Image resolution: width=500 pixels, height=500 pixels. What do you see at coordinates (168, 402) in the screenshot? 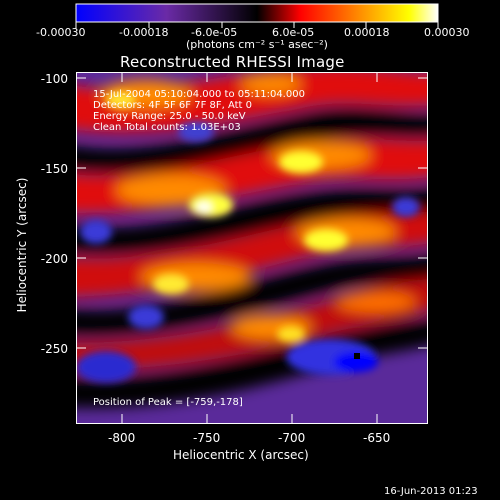
I see `peak-position: Position of Peak = [-759,-178]` at bounding box center [168, 402].